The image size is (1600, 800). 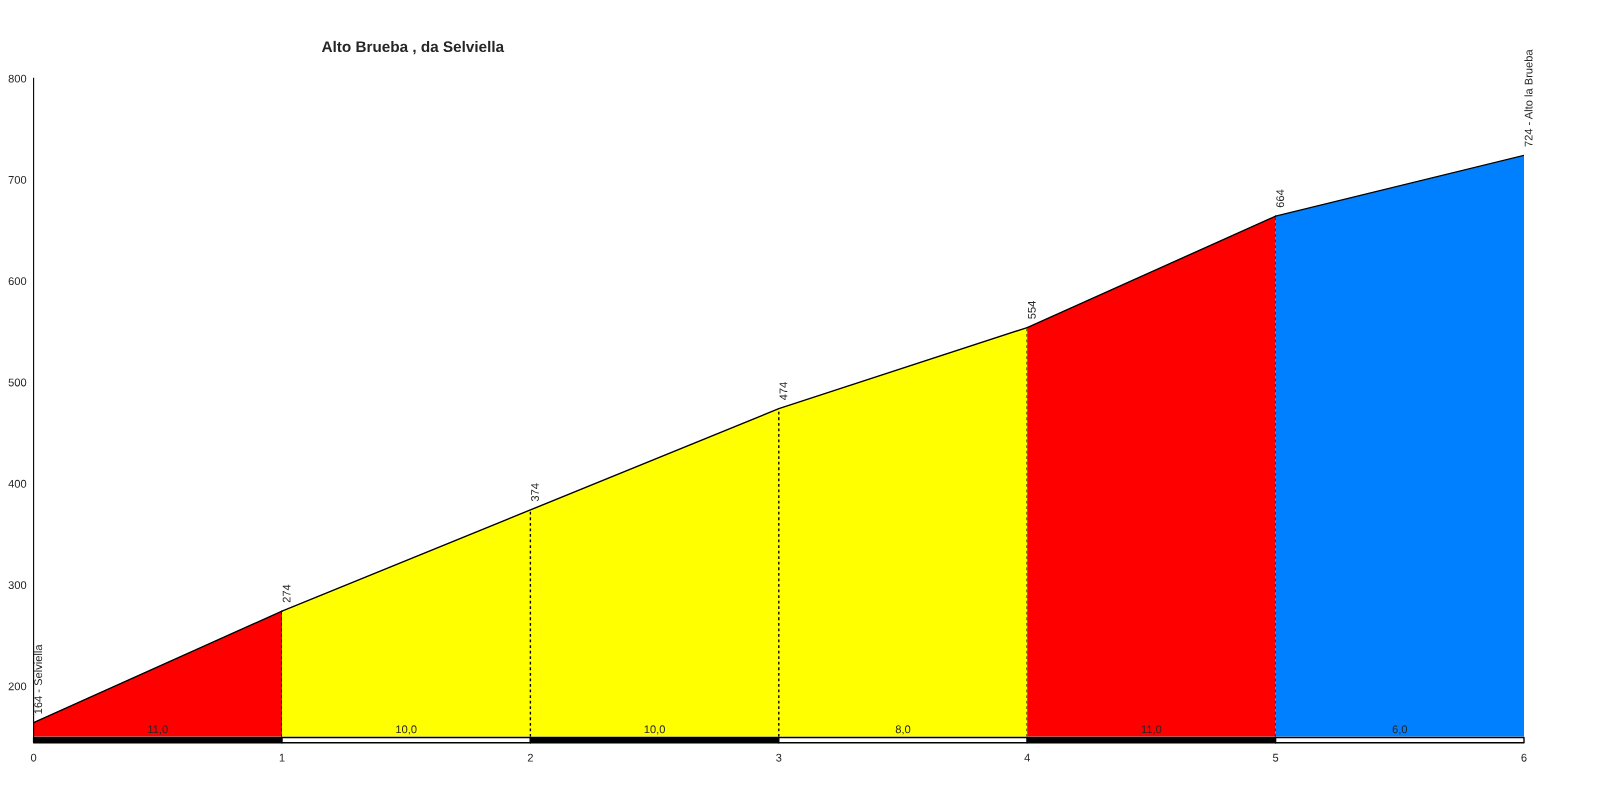 What do you see at coordinates (17, 585) in the screenshot?
I see `y-tick-label: 300` at bounding box center [17, 585].